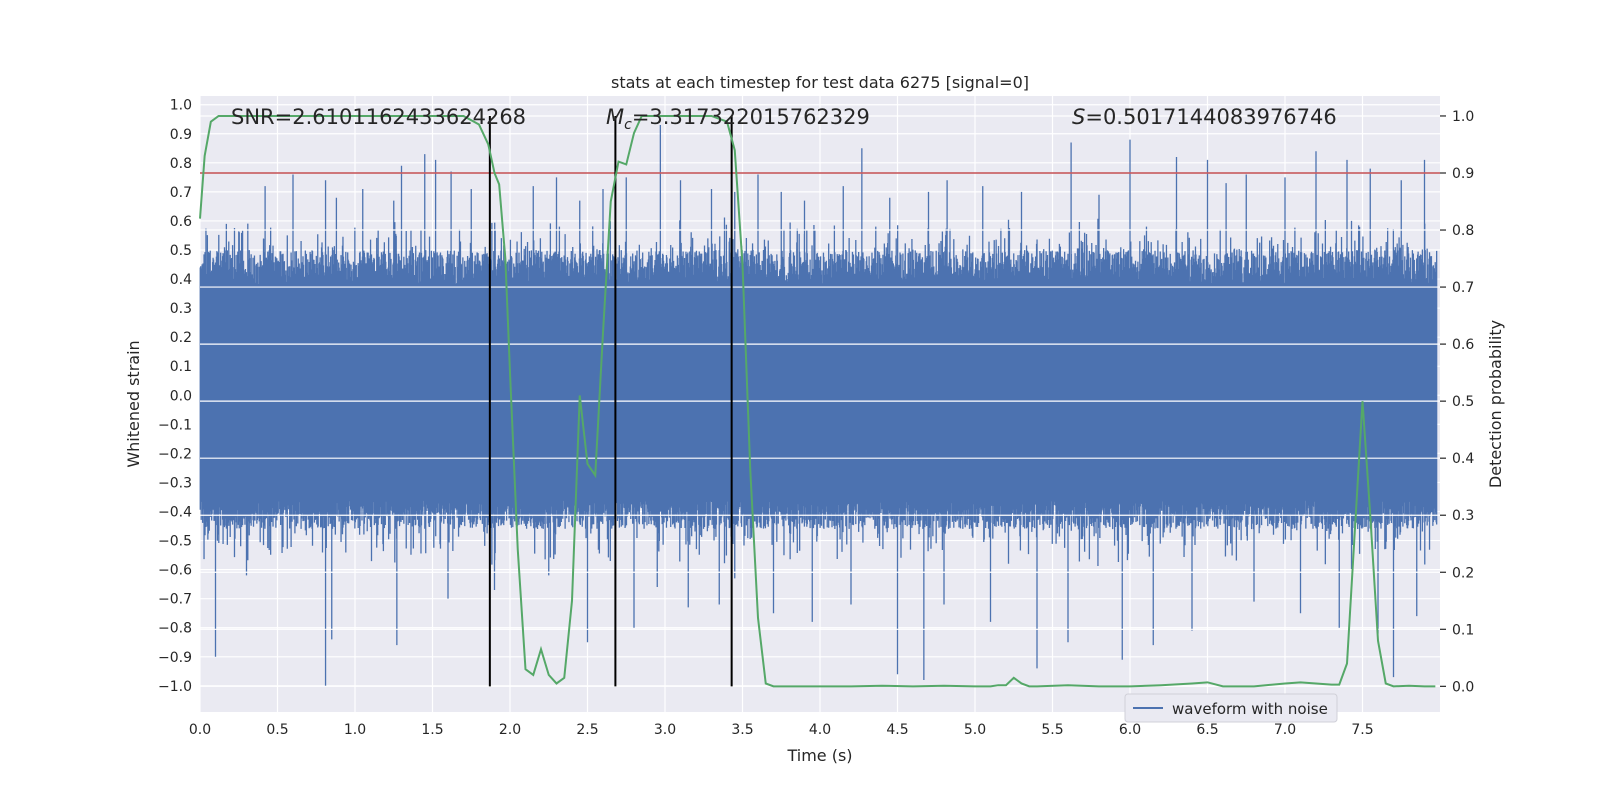  Describe the element at coordinates (975, 730) in the screenshot. I see `x-tick-label: 5.0` at that location.